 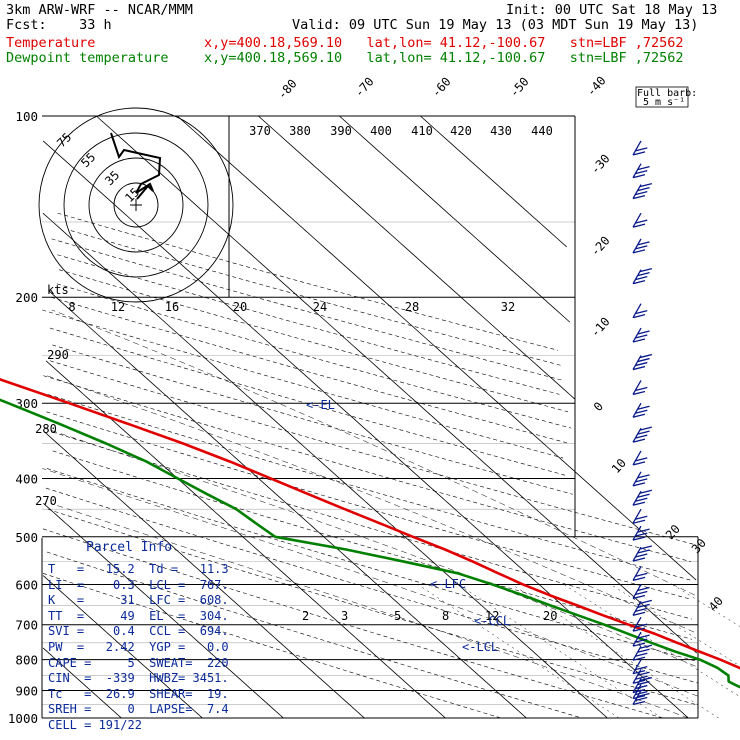 I want to click on parcel-info-row: LI = 0.3 LCL = 767., so click(x=138, y=584).